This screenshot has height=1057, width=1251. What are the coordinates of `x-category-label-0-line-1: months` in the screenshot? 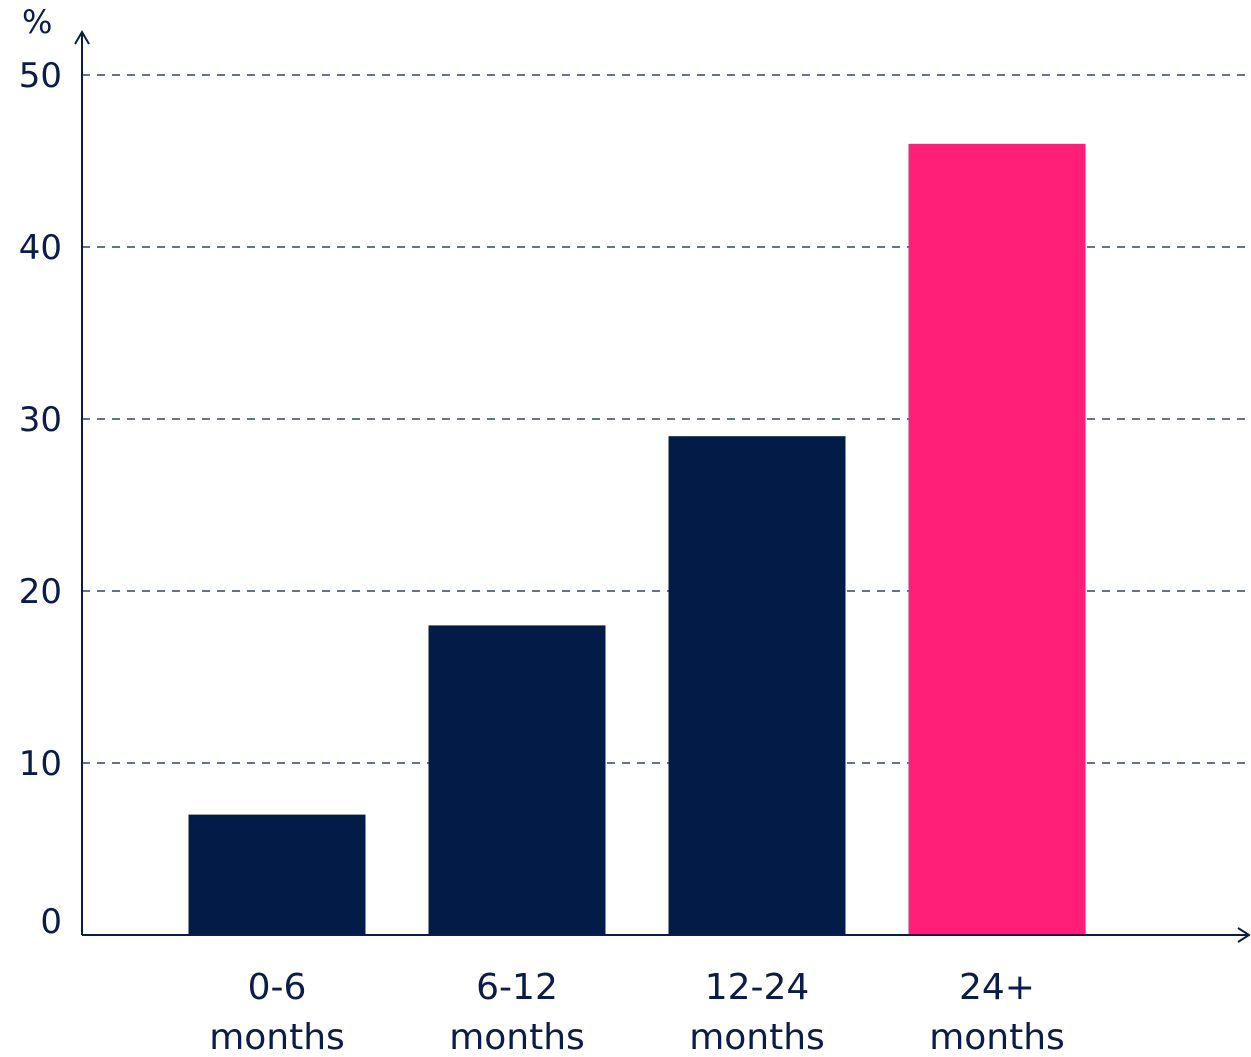 It's located at (277, 1037).